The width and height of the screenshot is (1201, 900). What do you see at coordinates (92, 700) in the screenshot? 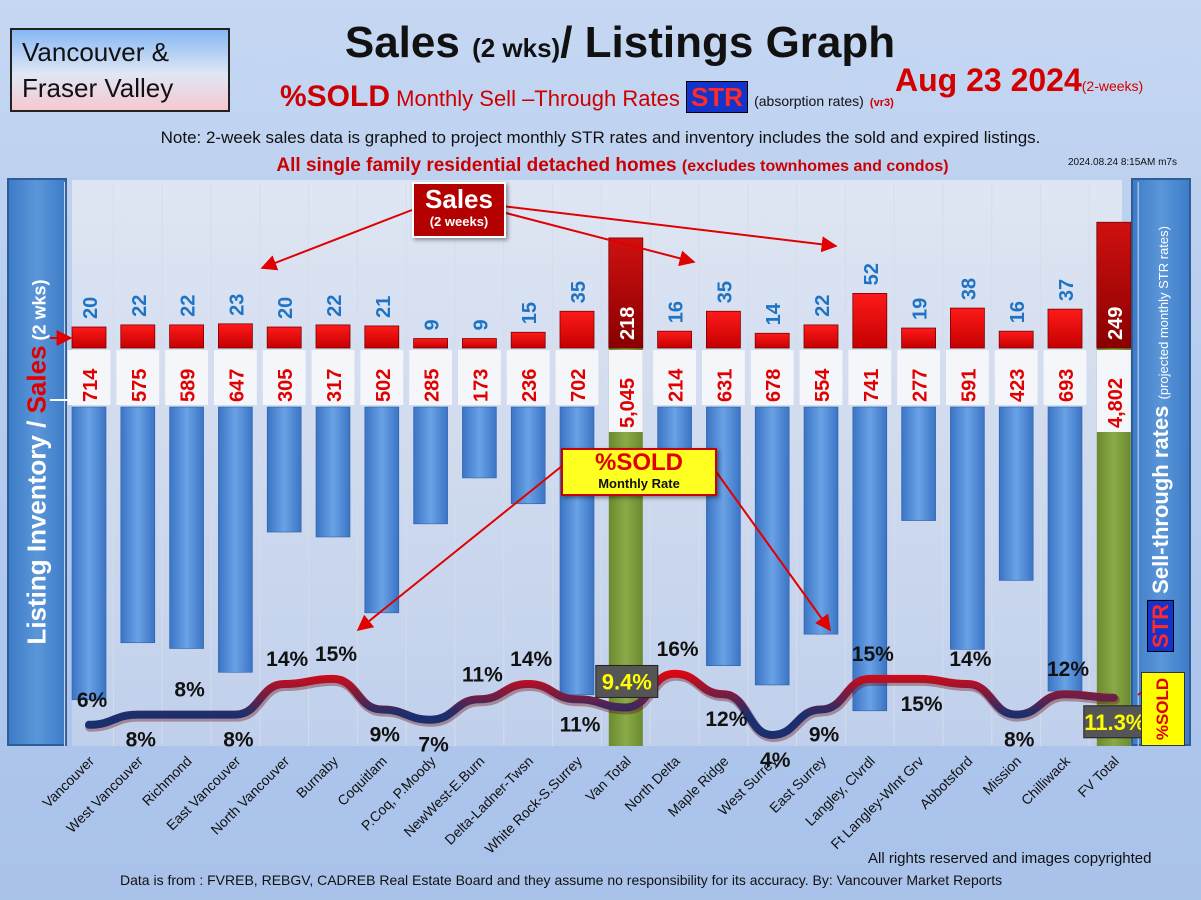
I see `str-value-label: 6%` at bounding box center [92, 700].